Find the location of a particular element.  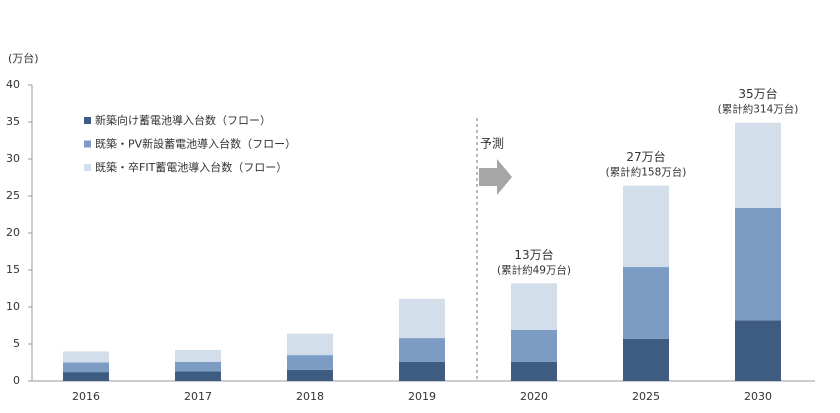

x-tick-label: 2017 is located at coordinates (198, 396).